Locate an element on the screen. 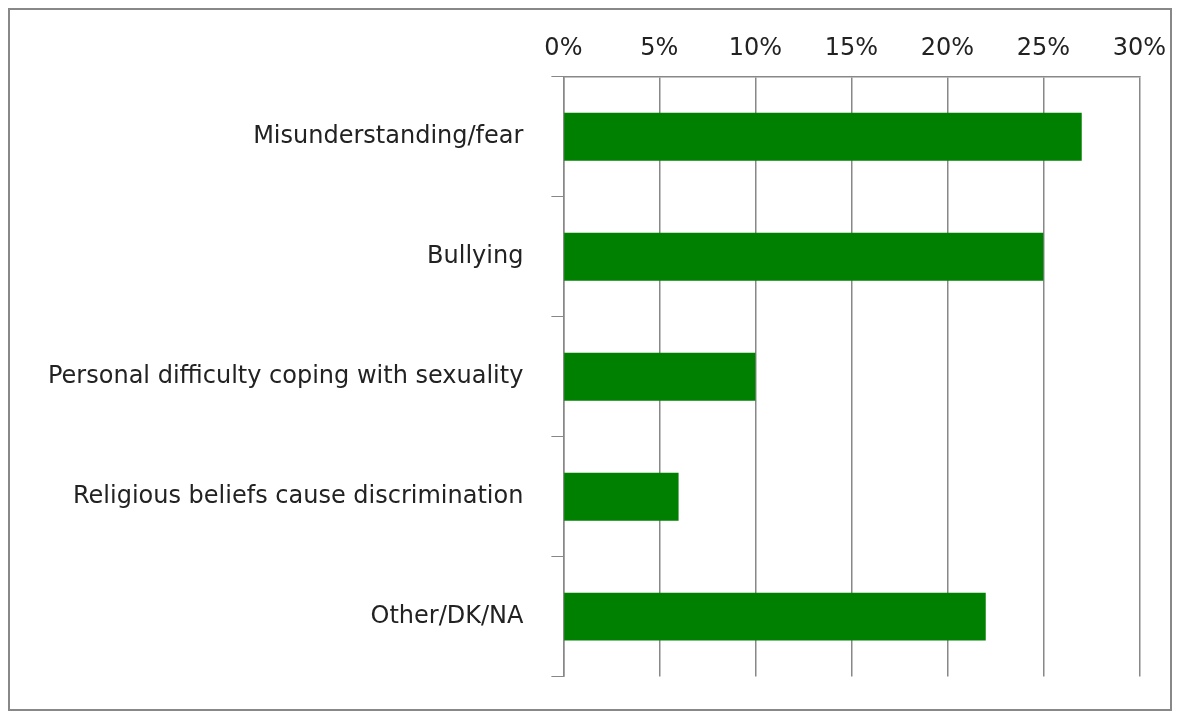 The width and height of the screenshot is (1180, 719). x-tick-label: 30% is located at coordinates (1139, 46).